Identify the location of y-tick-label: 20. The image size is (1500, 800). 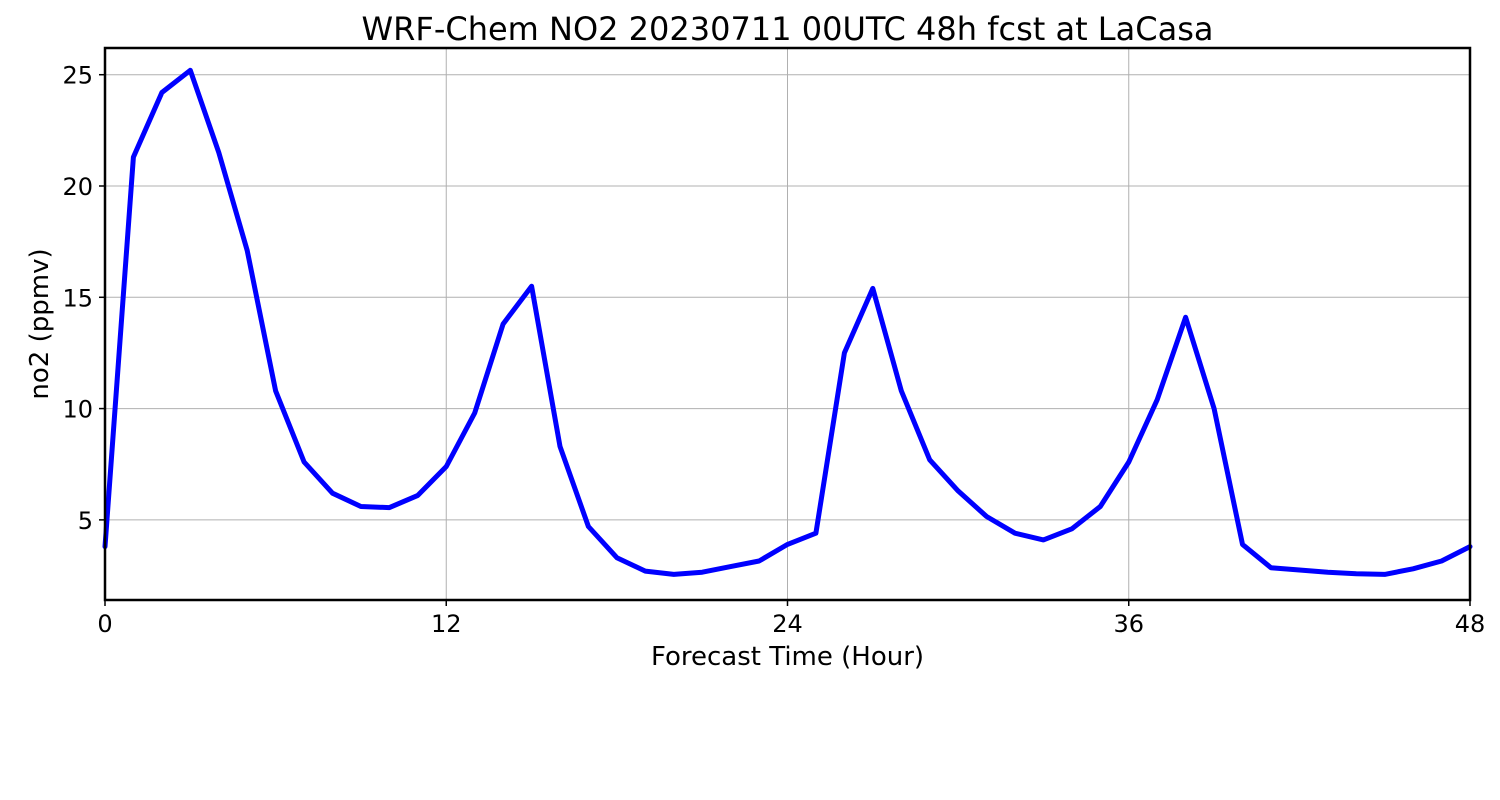
(77, 187).